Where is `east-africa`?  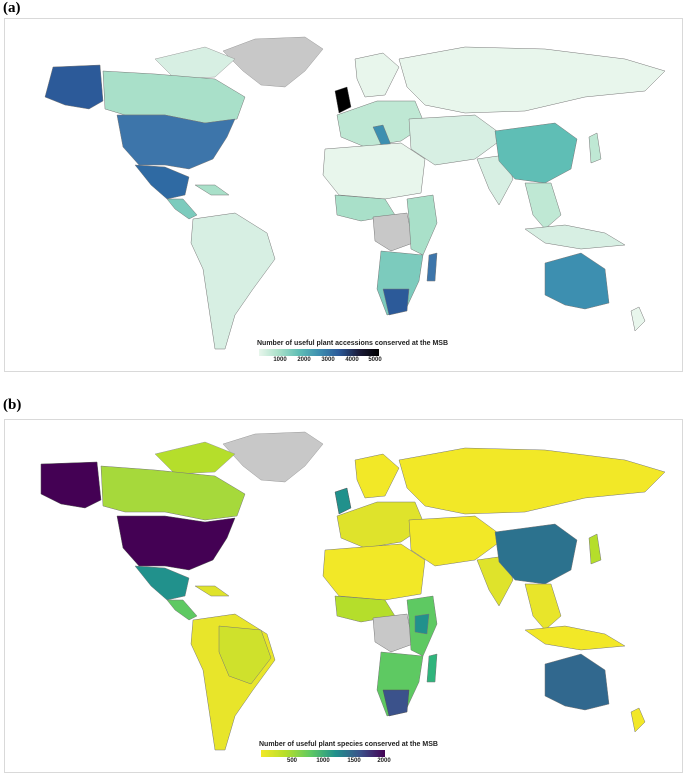
east-africa is located at coordinates (422, 225).